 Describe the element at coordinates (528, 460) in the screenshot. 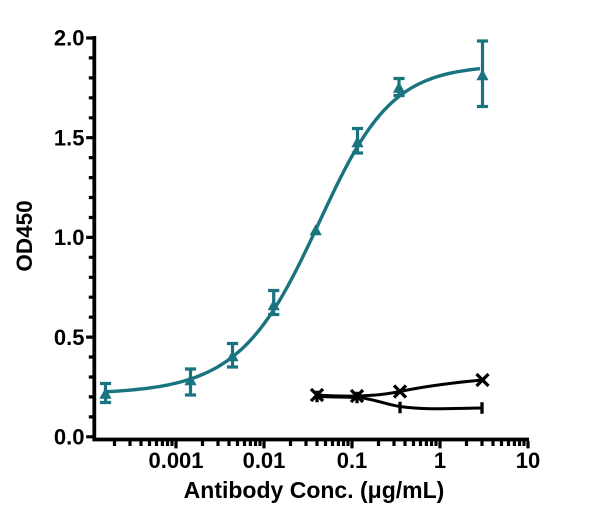

I see `svg-text: 10` at that location.